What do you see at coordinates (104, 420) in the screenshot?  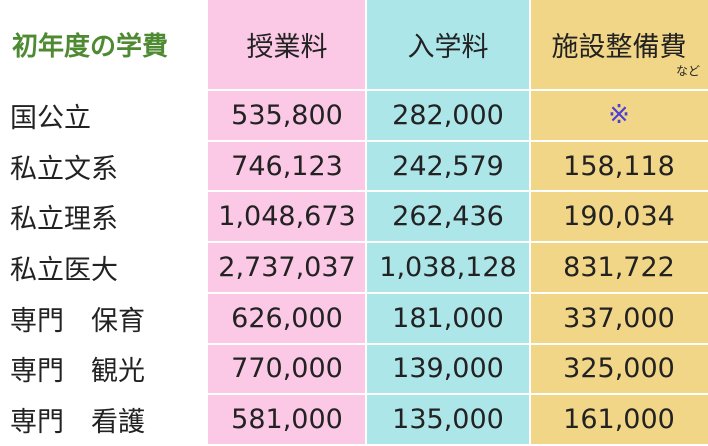 I see `row-label: 専門 看護` at bounding box center [104, 420].